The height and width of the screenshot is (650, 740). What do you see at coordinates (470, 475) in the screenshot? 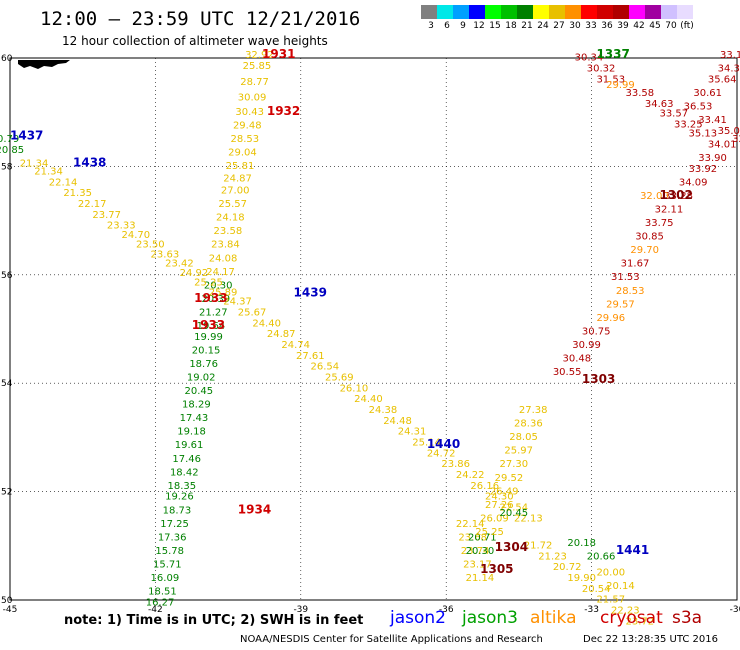
I see `wave-height-value: 24.22` at bounding box center [470, 475].